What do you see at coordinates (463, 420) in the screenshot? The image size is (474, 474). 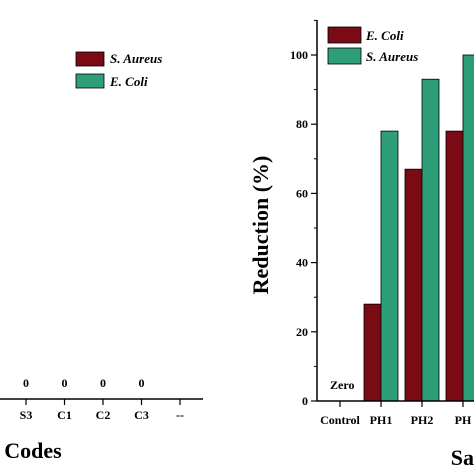 I see `right-x-tick-label: PH` at bounding box center [463, 420].